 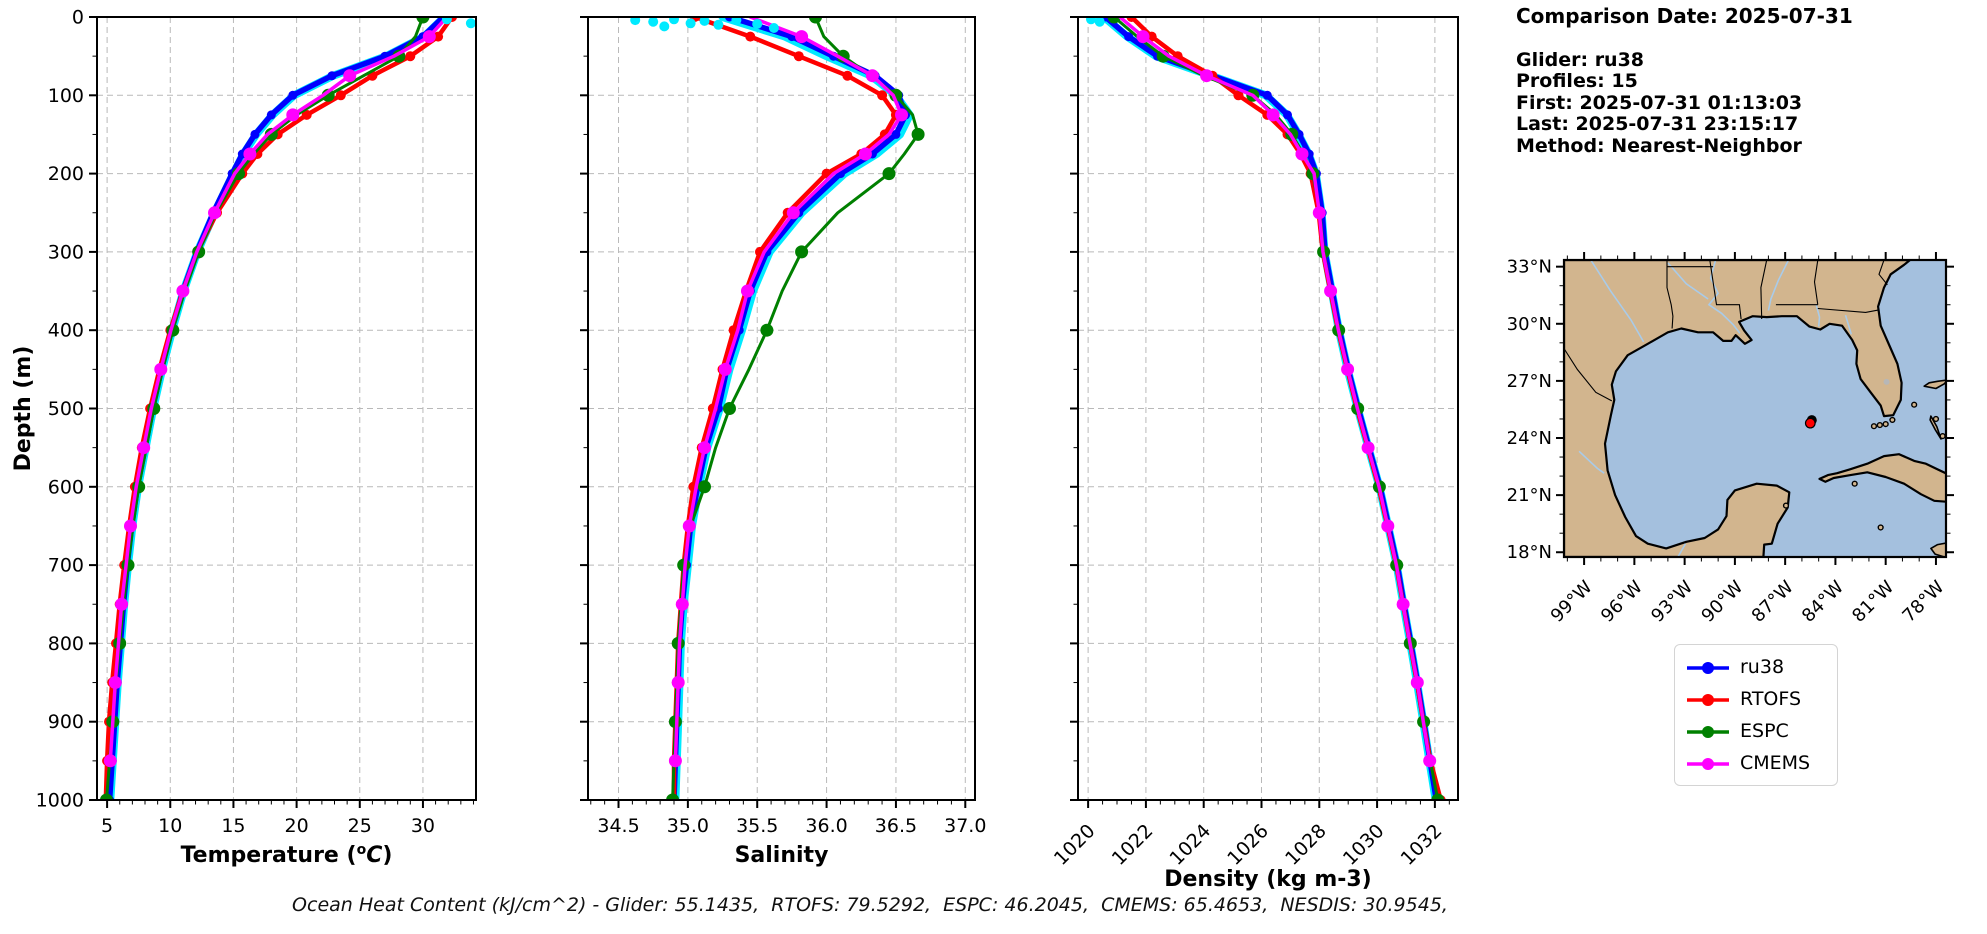 I want to click on legend-label: ESPC, so click(x=1764, y=731).